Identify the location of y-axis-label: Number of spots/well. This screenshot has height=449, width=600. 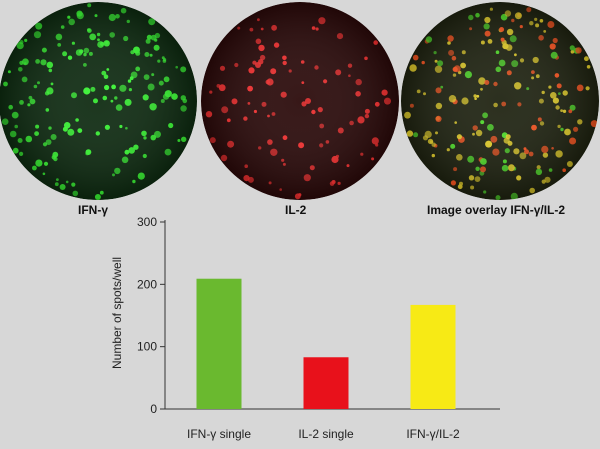
(117, 313).